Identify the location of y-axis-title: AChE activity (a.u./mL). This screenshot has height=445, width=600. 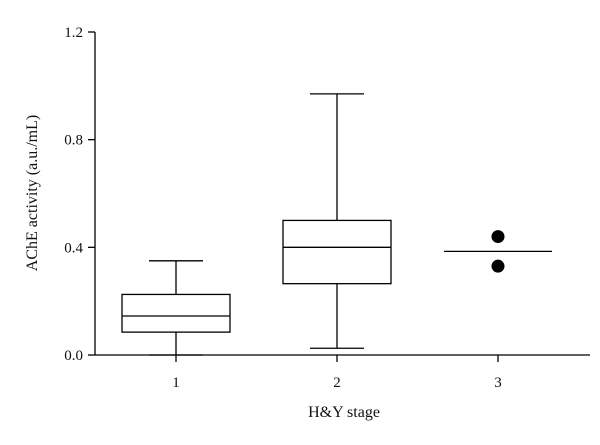
(32, 193).